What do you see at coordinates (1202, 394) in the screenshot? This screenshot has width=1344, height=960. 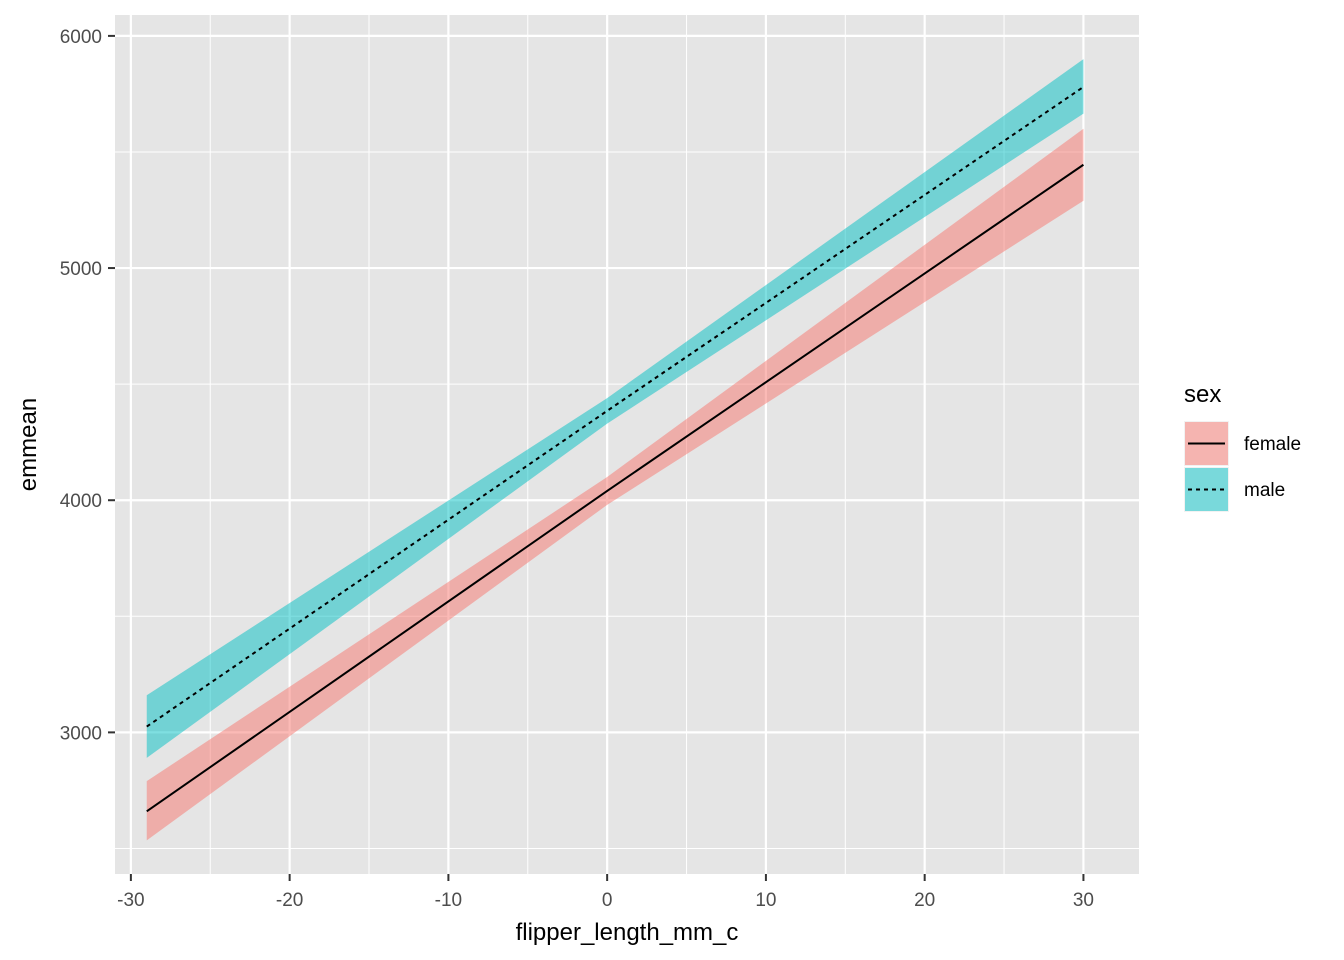 I see `legend-title: sex` at bounding box center [1202, 394].